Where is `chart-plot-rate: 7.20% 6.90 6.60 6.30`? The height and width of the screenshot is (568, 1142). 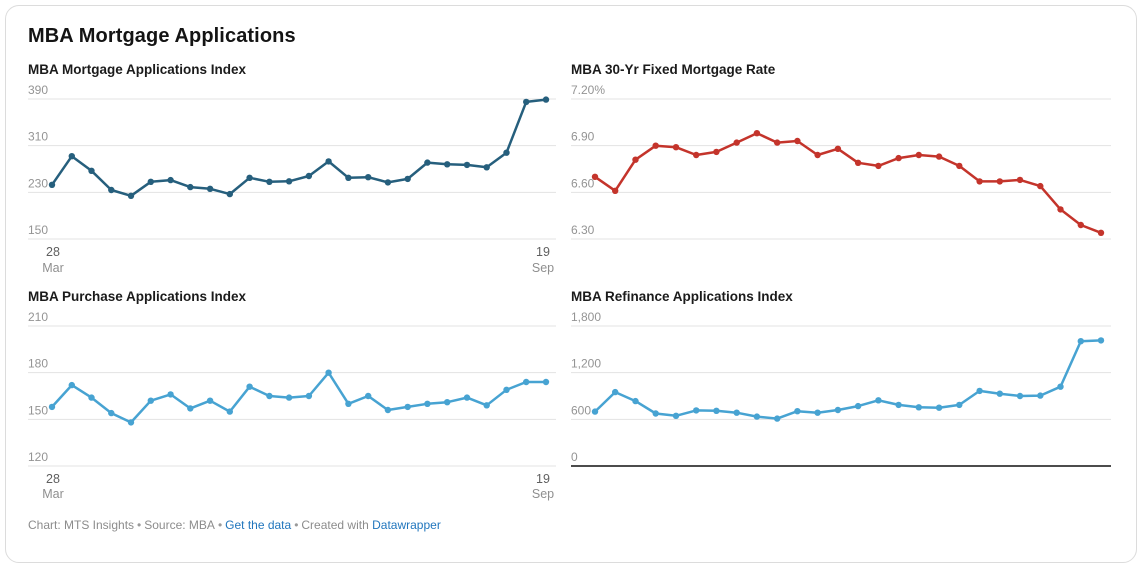
chart-plot-rate: 7.20% 6.90 6.60 6.30 is located at coordinates (841, 161).